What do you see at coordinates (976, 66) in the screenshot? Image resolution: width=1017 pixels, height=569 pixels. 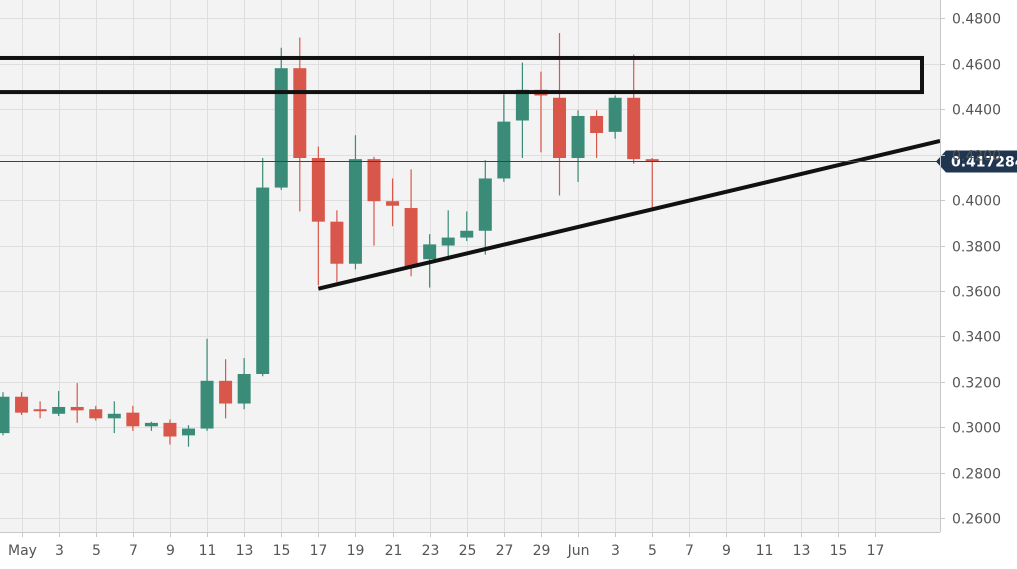 I see `y-tick-label: 0.4600` at bounding box center [976, 66].